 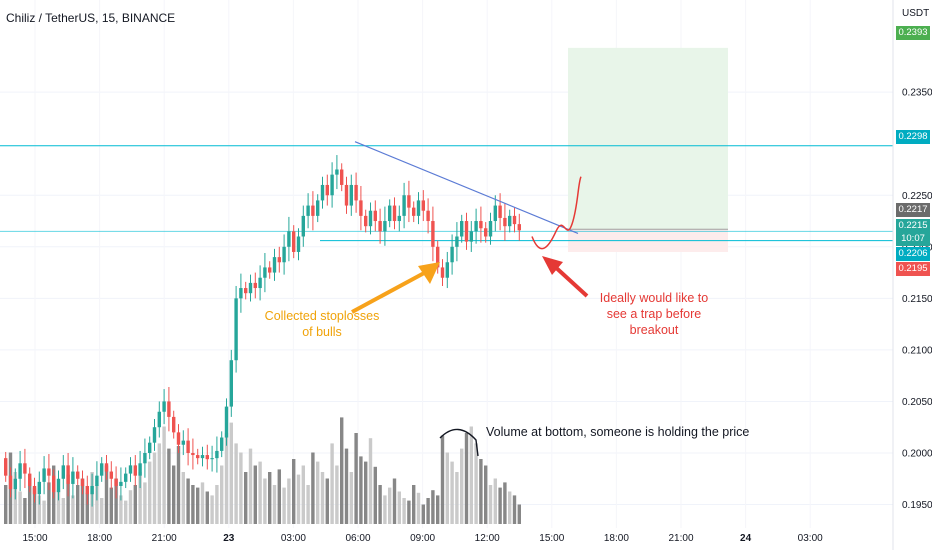 What do you see at coordinates (556, 213) in the screenshot?
I see `projected-path` at bounding box center [556, 213].